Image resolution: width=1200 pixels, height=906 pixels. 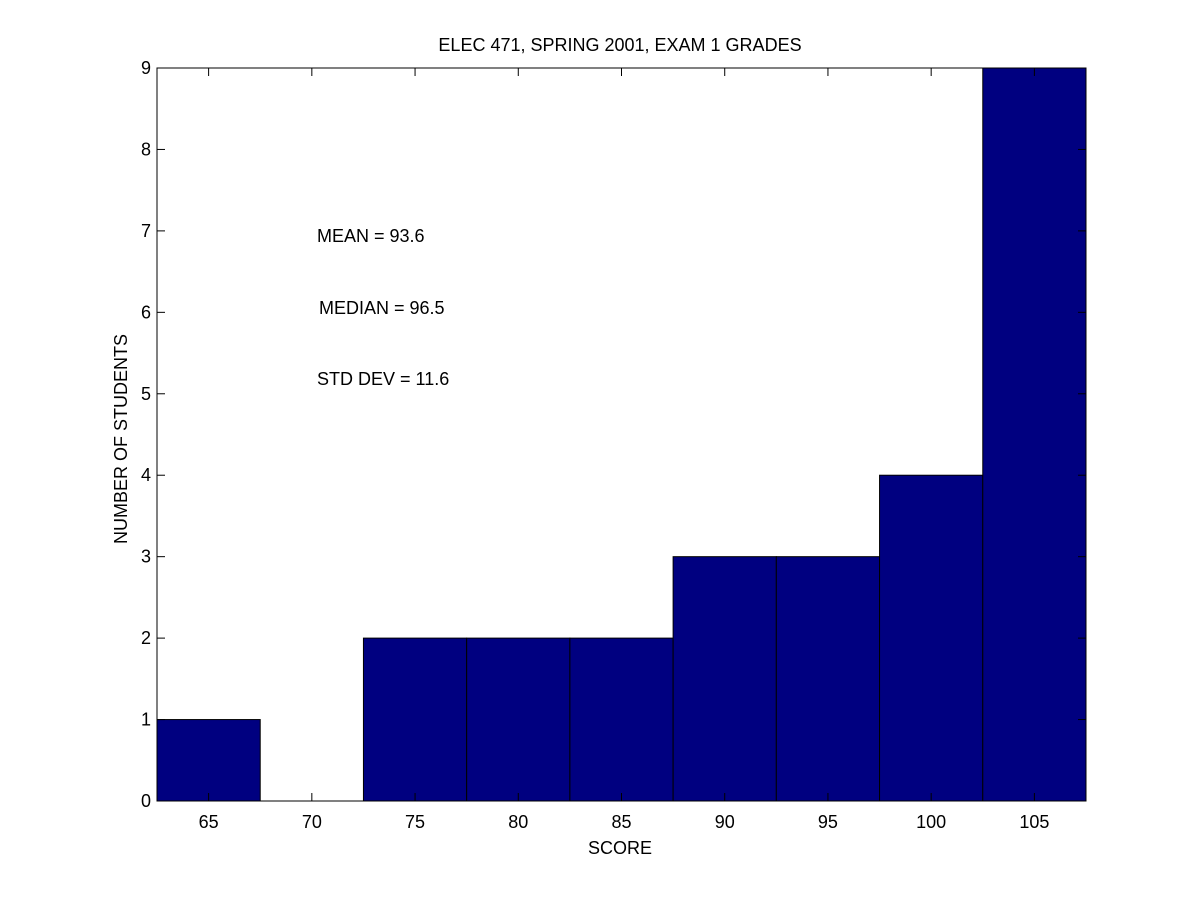 What do you see at coordinates (121, 439) in the screenshot?
I see `y-axis-label: NUMBER OF STUDENTS` at bounding box center [121, 439].